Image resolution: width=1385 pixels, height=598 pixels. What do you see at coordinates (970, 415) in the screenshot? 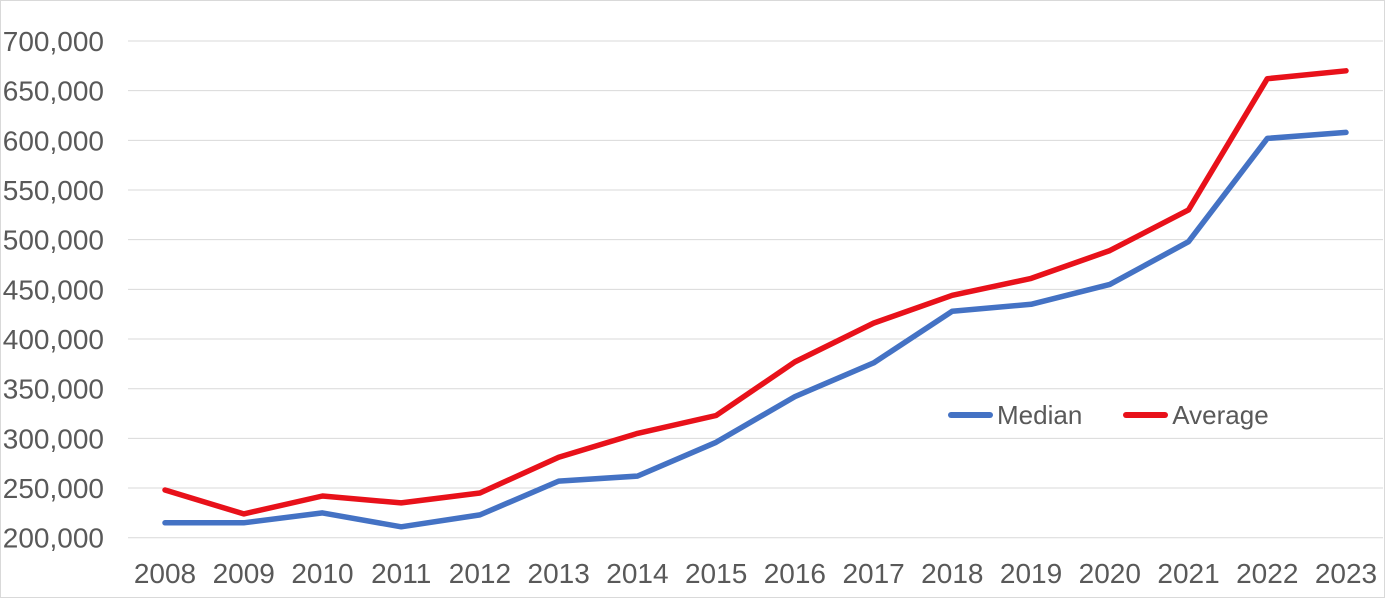
I see `median-line-swatch` at bounding box center [970, 415].